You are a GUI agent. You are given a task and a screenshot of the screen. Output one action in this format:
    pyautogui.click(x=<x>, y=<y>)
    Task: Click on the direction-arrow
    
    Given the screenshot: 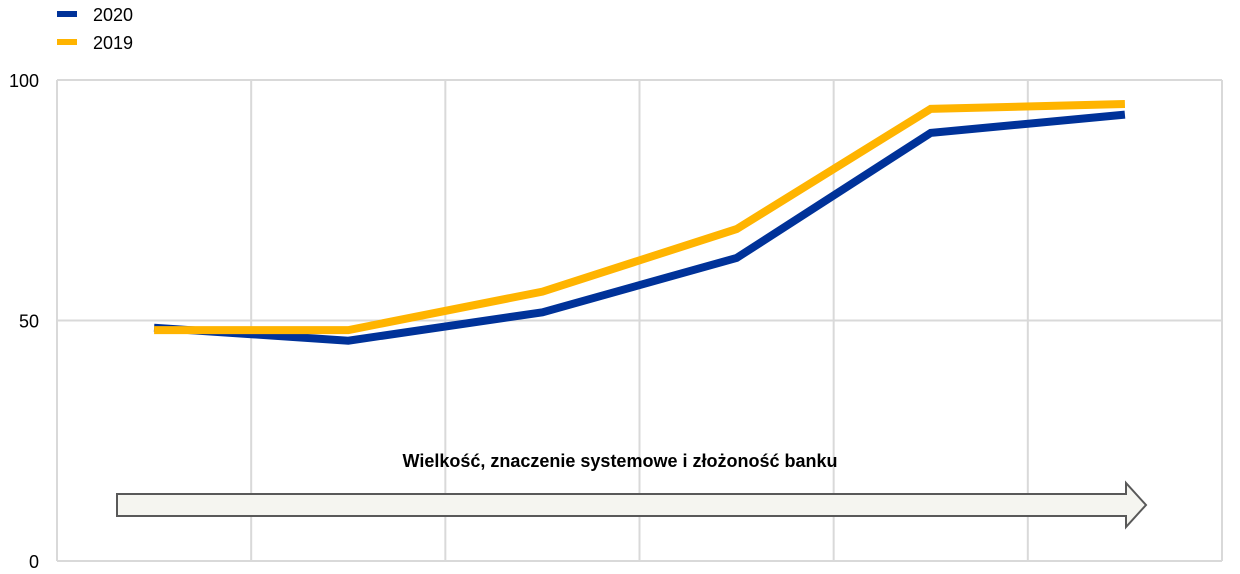 What is the action you would take?
    pyautogui.click(x=632, y=505)
    